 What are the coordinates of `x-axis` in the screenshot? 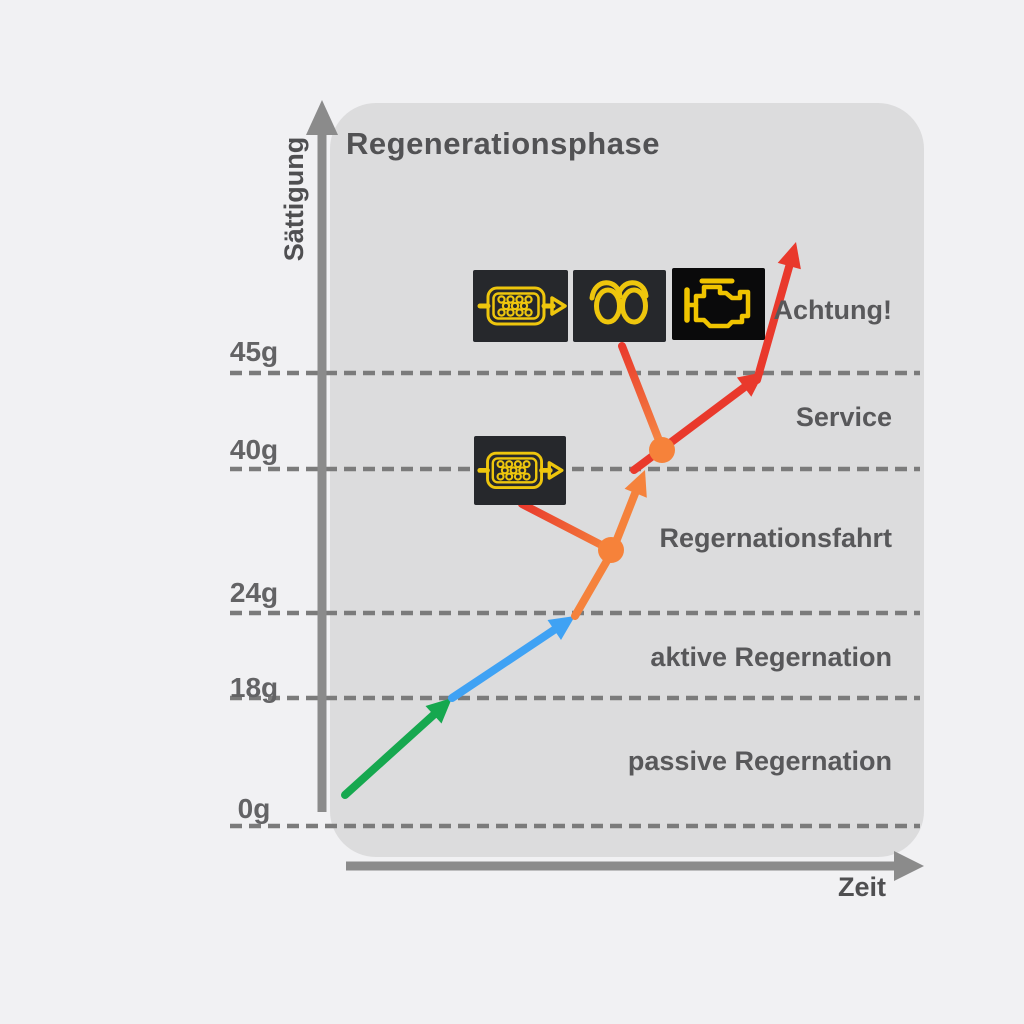 It's located at (635, 866).